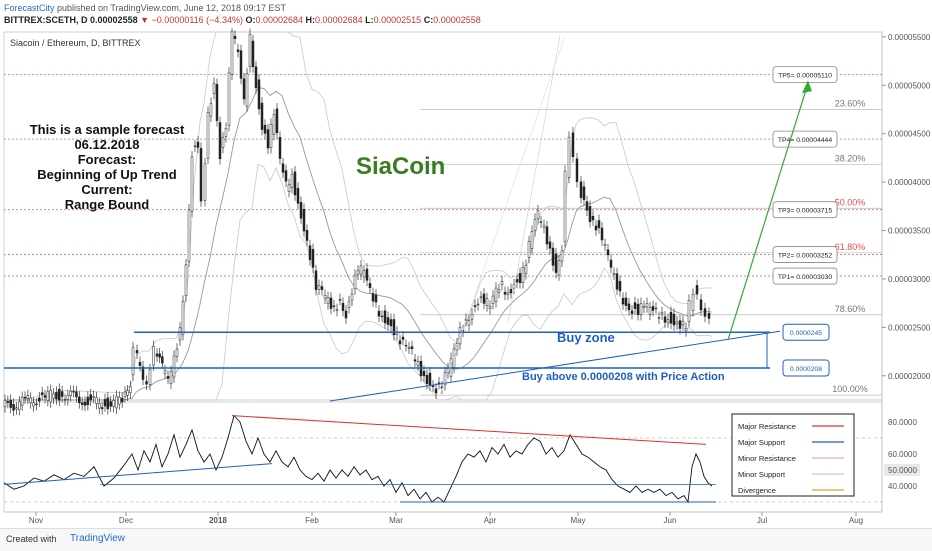 The image size is (932, 551). What do you see at coordinates (98, 538) in the screenshot?
I see `tradingview-logo: TradingView` at bounding box center [98, 538].